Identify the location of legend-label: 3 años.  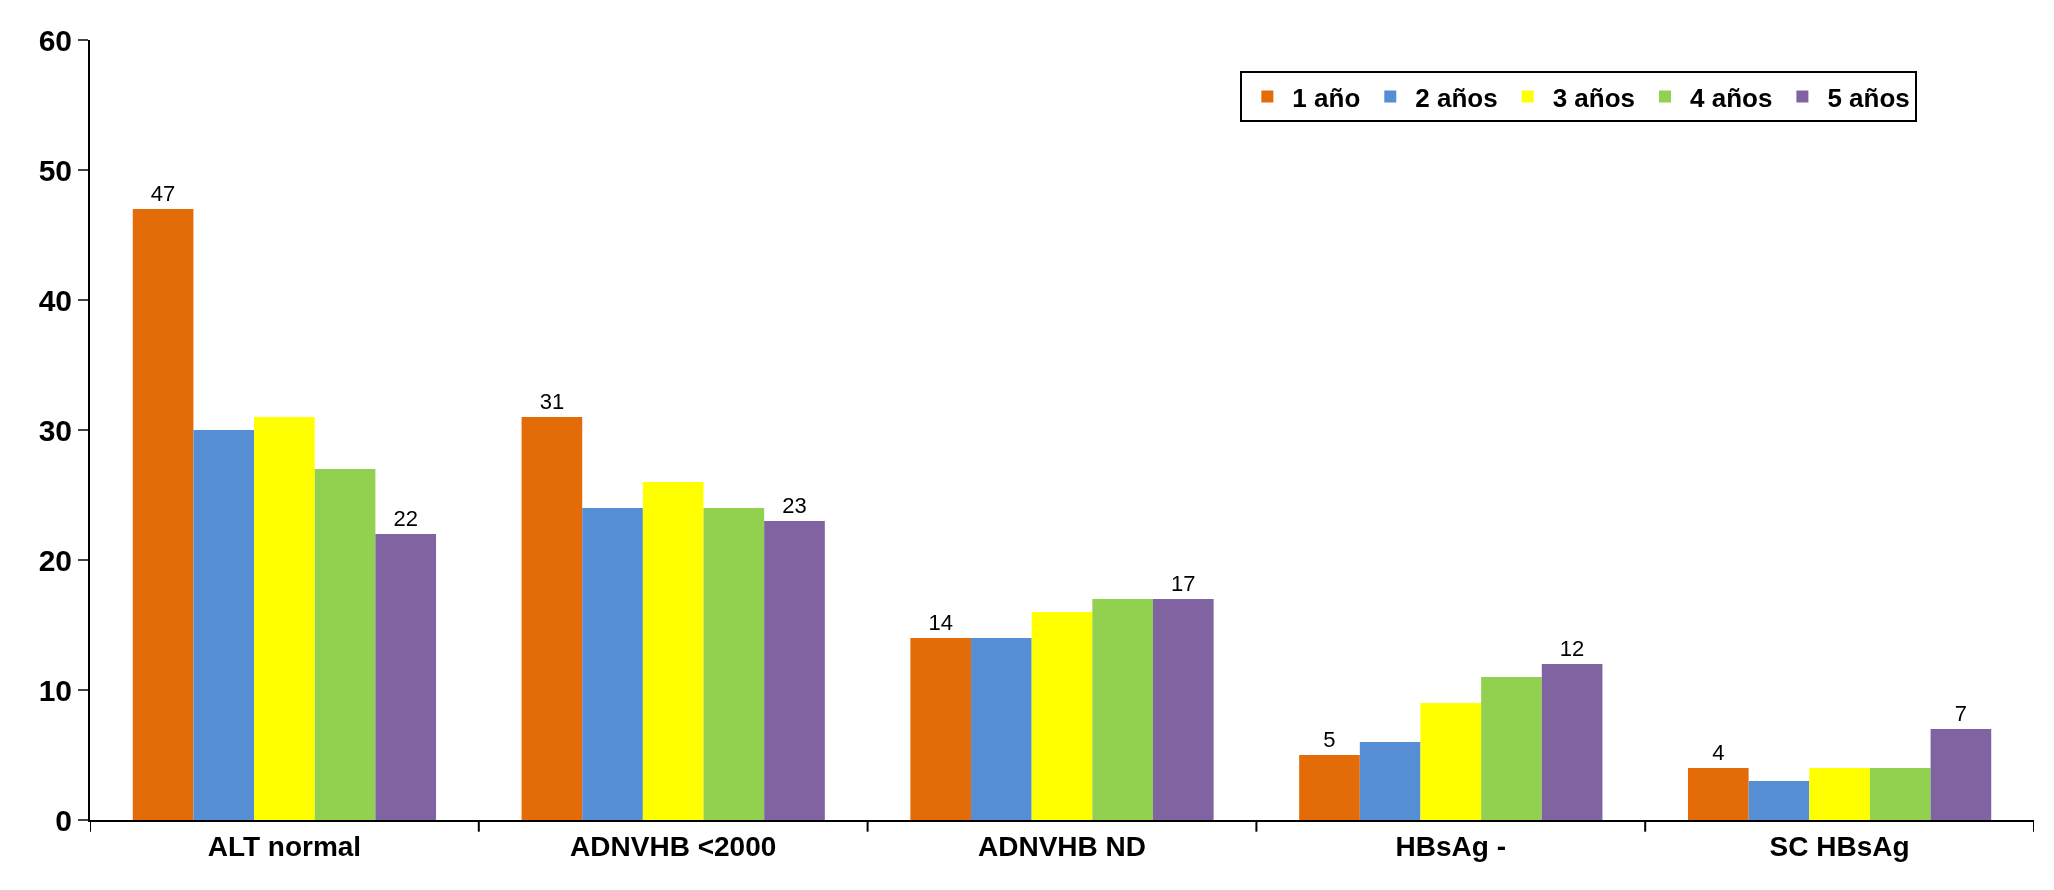
(1594, 97).